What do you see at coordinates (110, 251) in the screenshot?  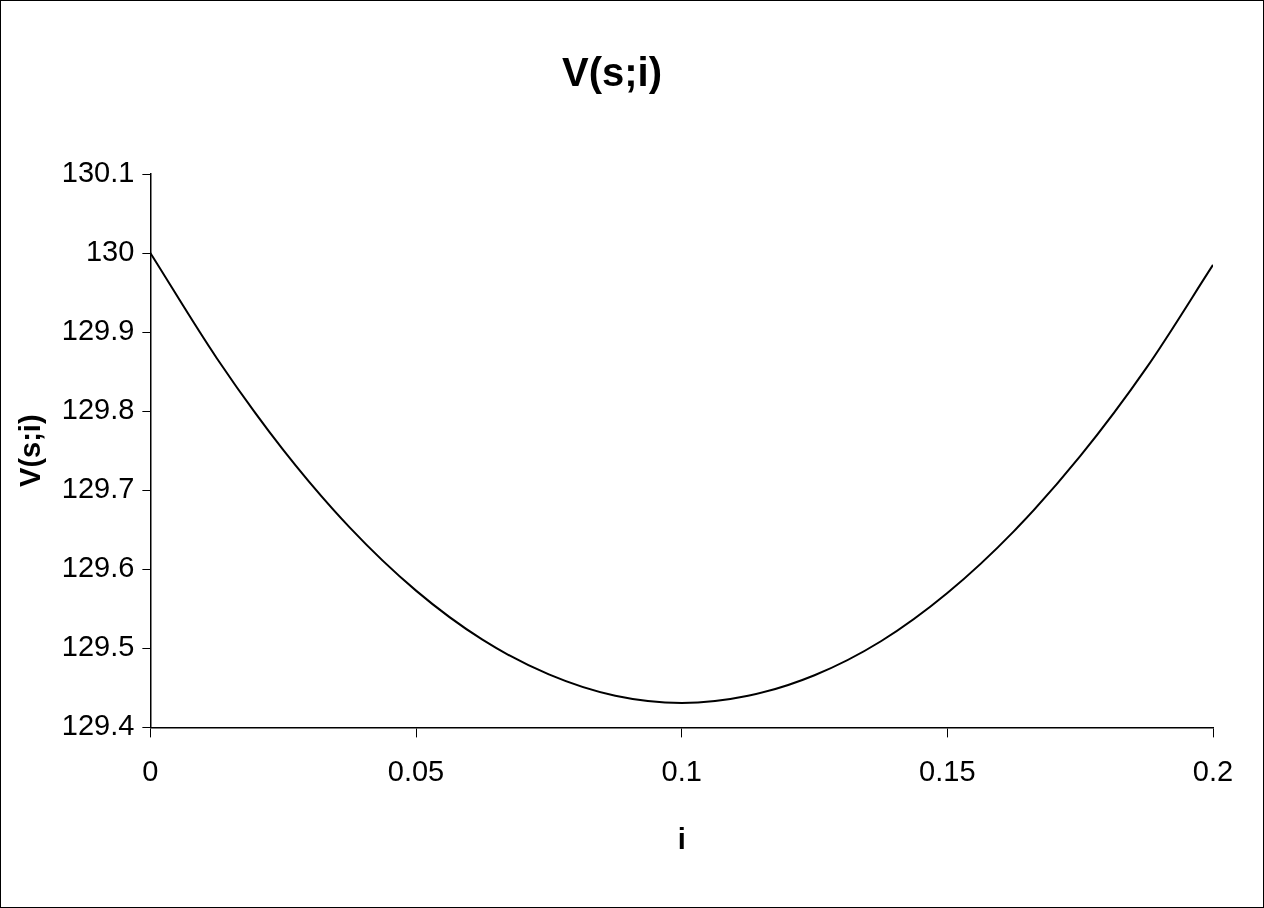 I see `y-tick-label: 130` at bounding box center [110, 251].